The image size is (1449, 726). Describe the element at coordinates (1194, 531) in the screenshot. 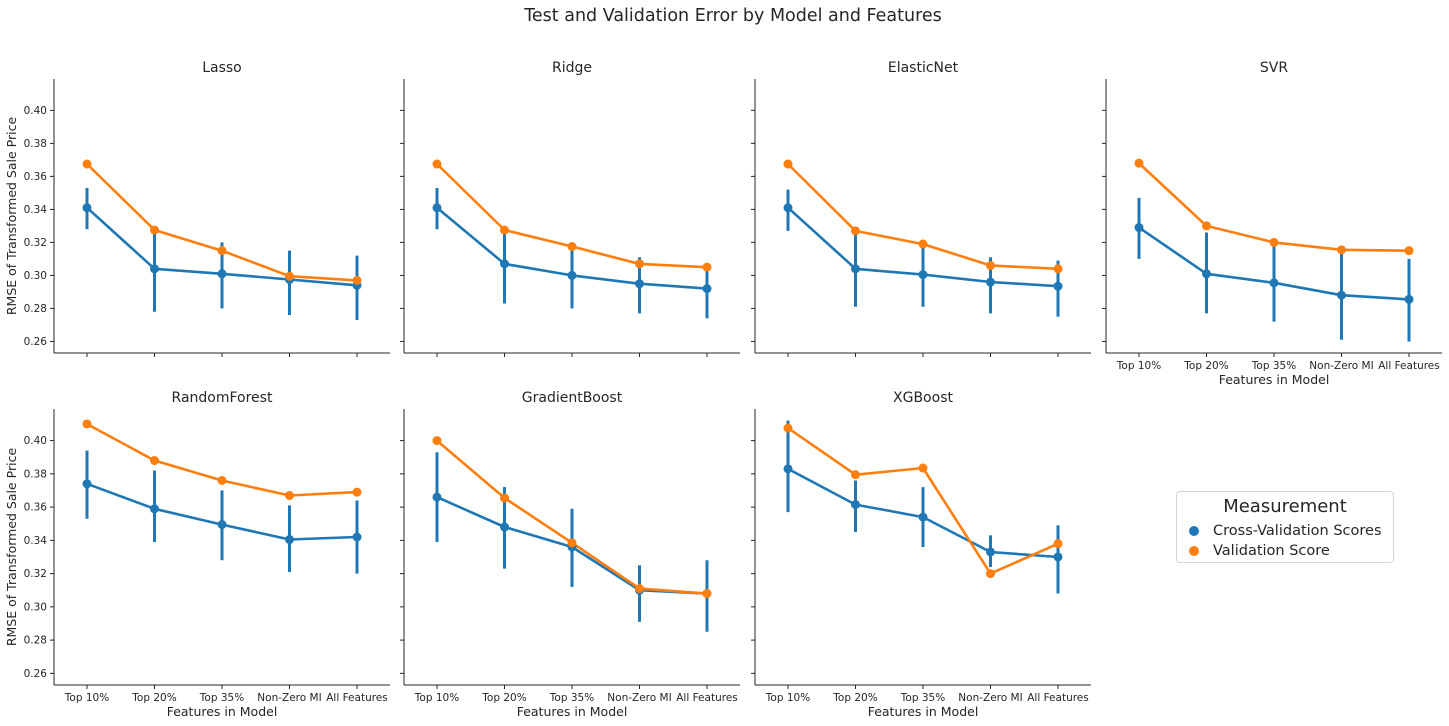

I see `legend-marker-cv` at that location.